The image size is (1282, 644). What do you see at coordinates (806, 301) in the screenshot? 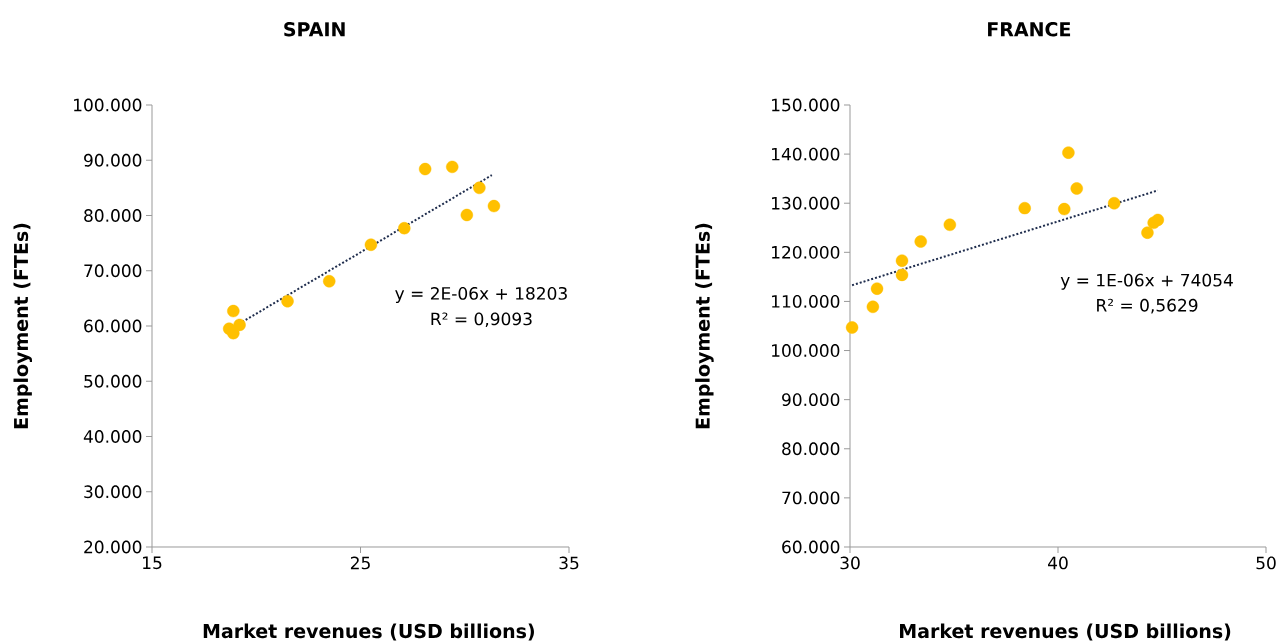
I see `y-tick-label: 110.000` at bounding box center [806, 301].